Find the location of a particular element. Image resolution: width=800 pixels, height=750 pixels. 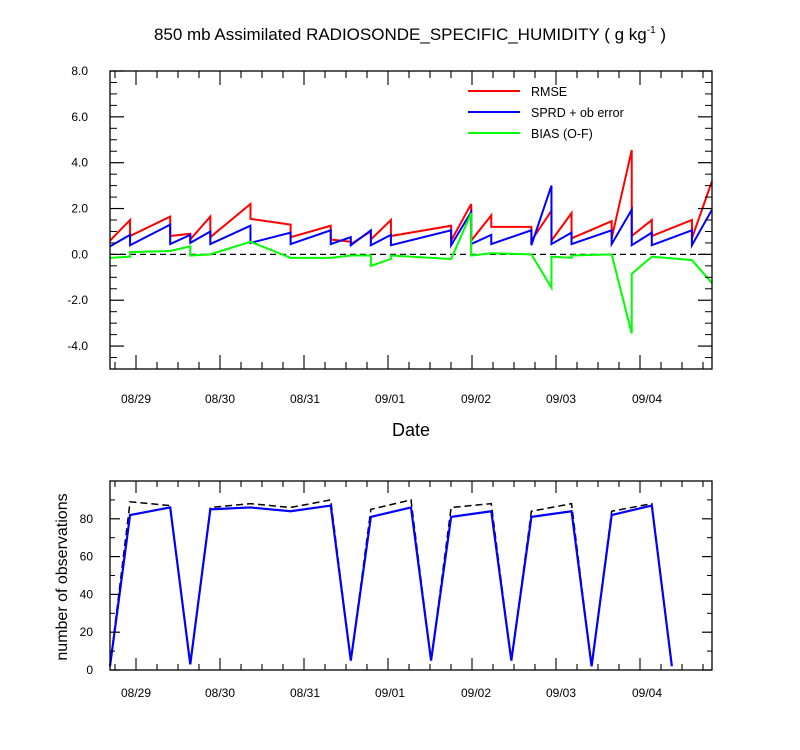

x-axis-title: Date is located at coordinates (411, 430).